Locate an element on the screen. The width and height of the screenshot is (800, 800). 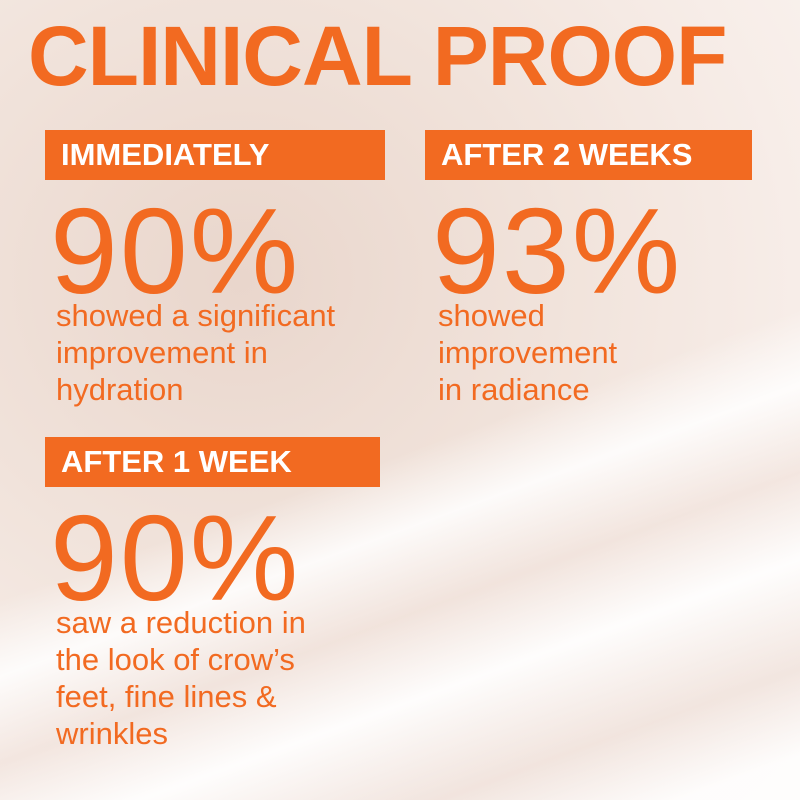
description-line: showed a significant is located at coordinates (196, 315).